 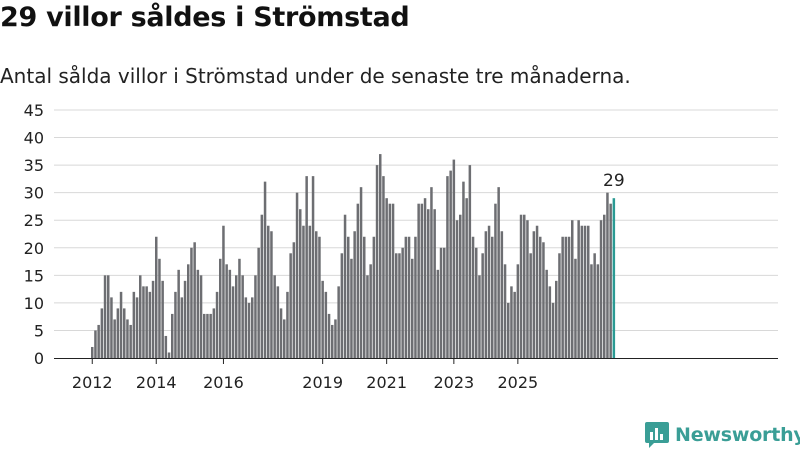 I want to click on y-tick-label: 45, so click(x=34, y=110).